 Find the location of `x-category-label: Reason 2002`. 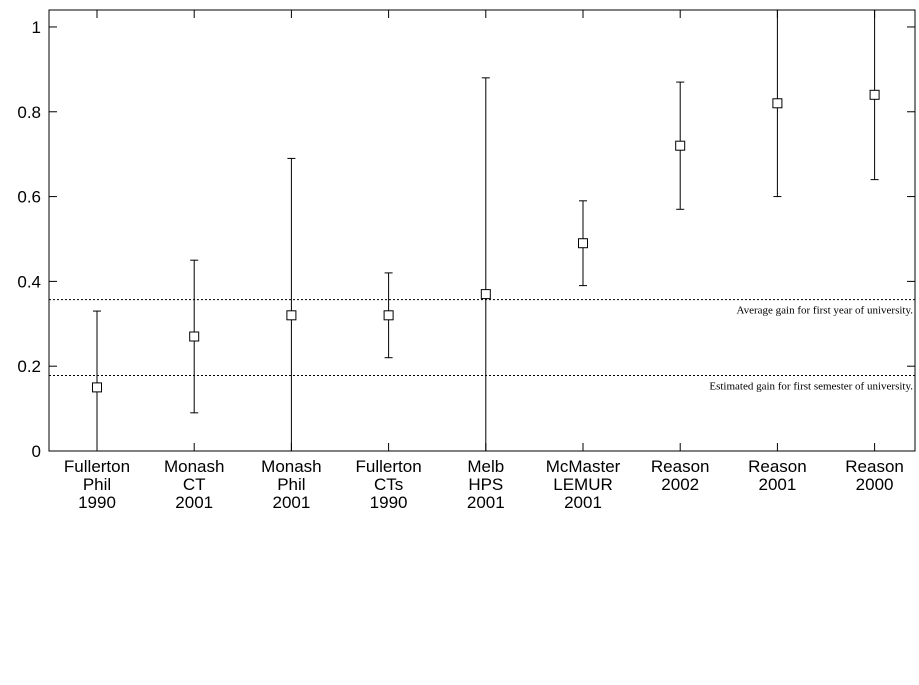

x-category-label: Reason 2002 is located at coordinates (680, 475).